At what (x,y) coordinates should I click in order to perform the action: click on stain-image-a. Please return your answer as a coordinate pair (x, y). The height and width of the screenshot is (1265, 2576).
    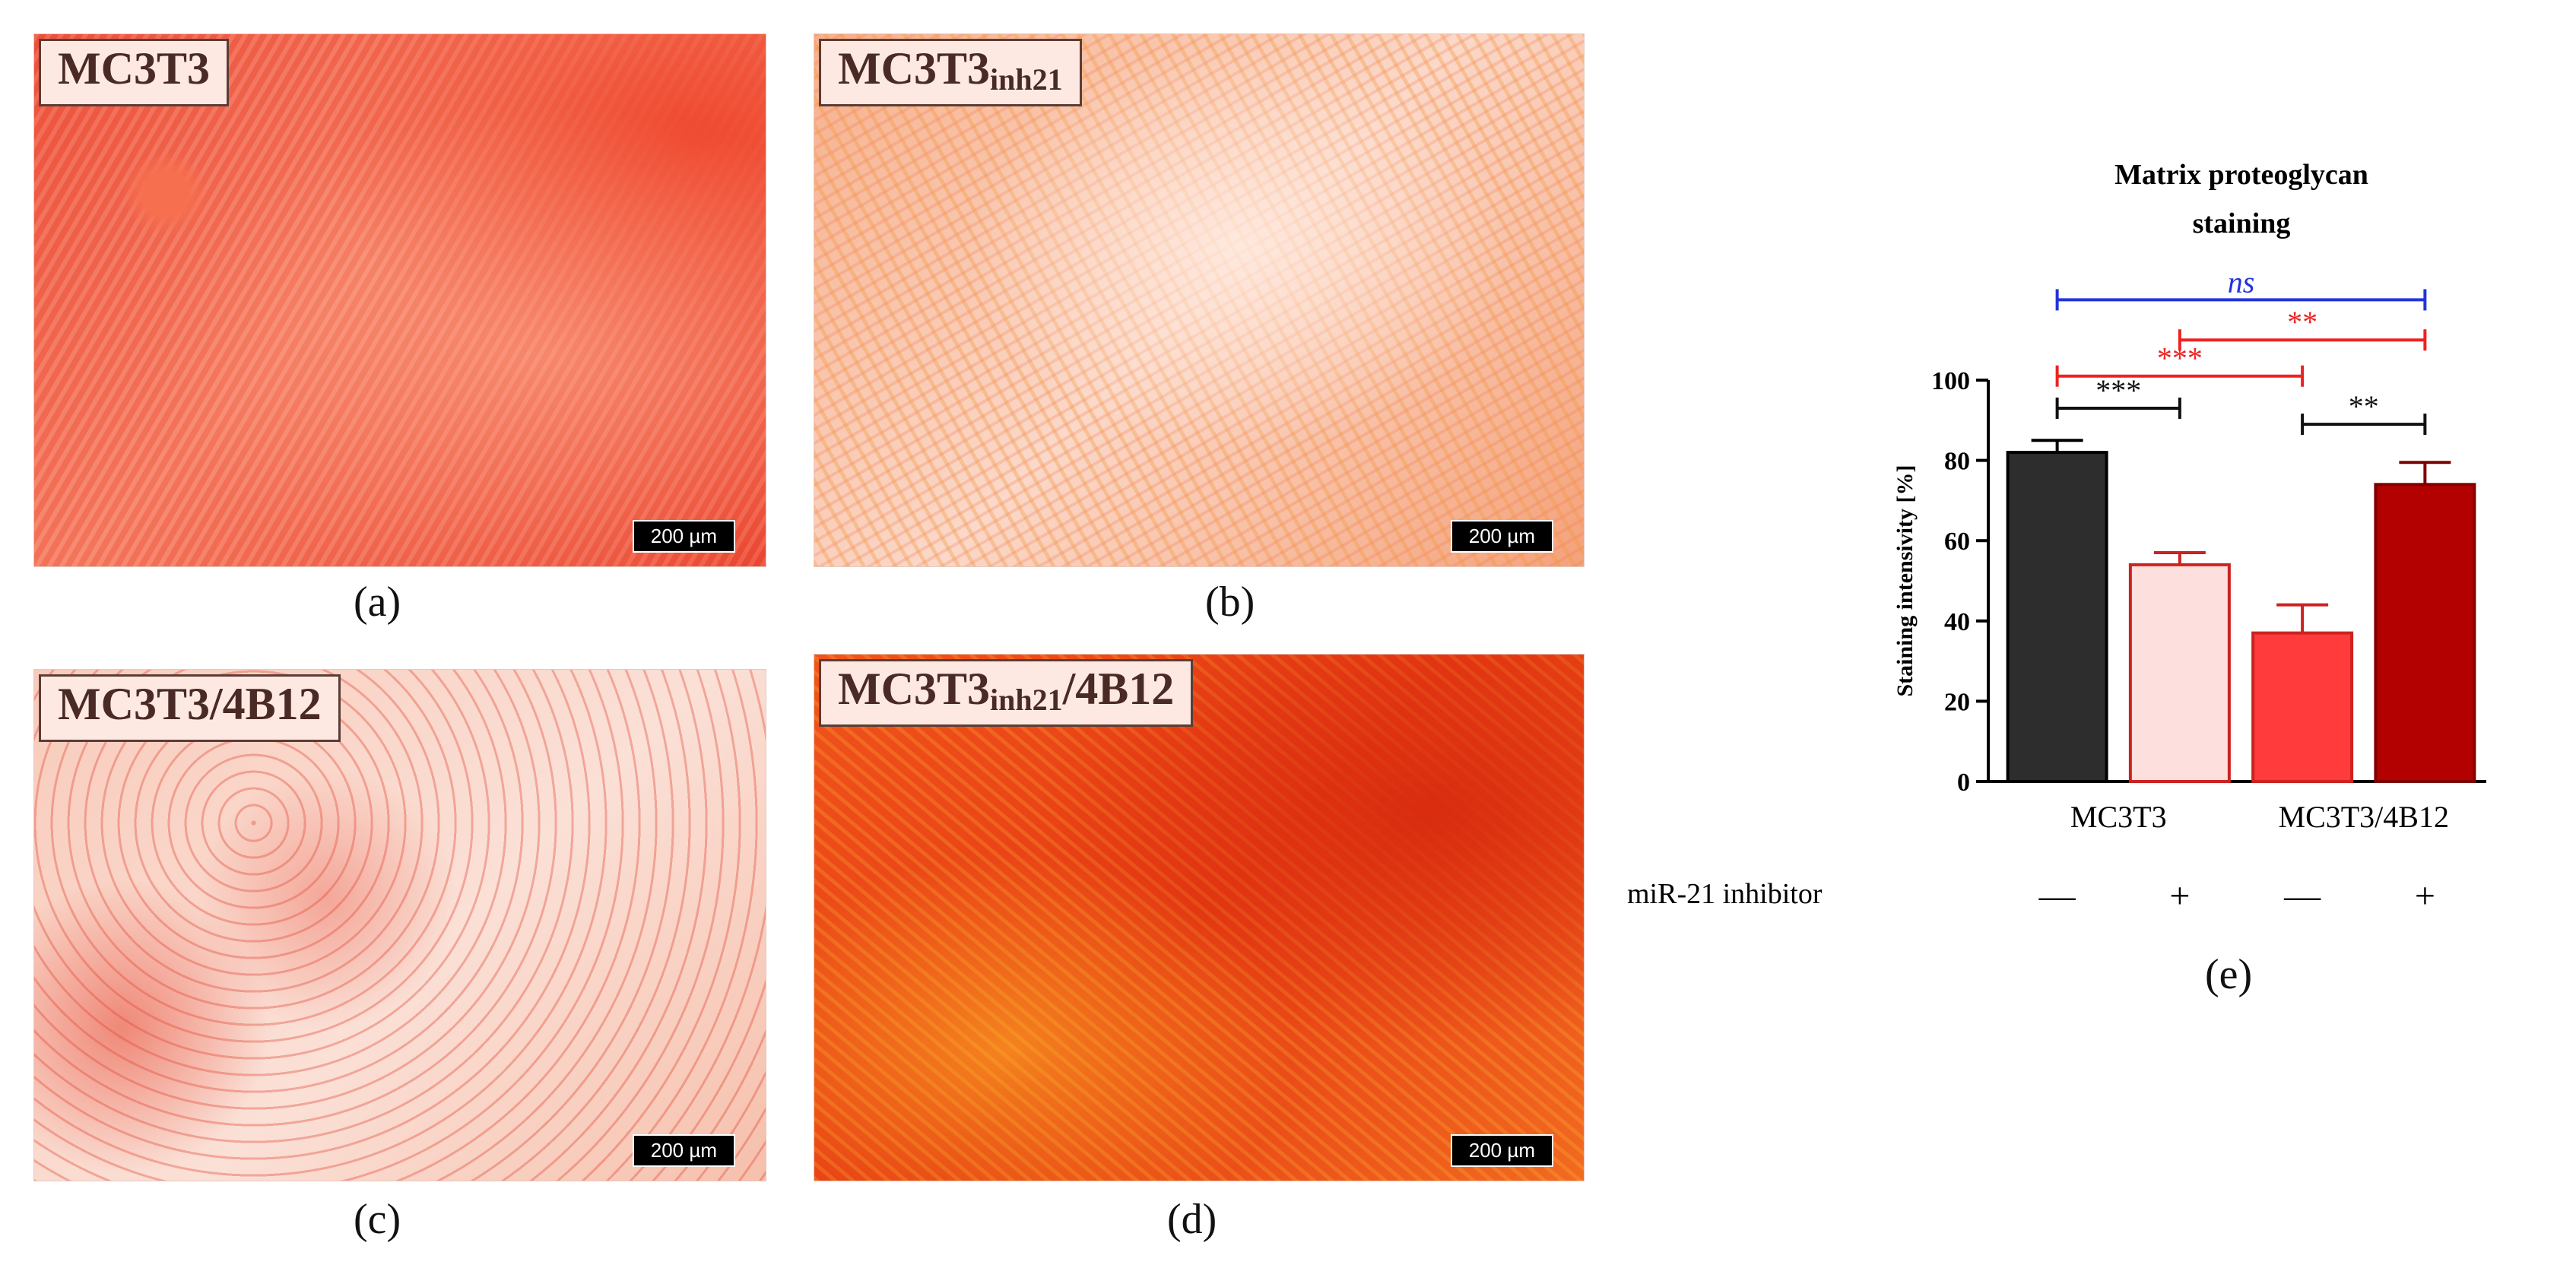
    Looking at the image, I should click on (400, 300).